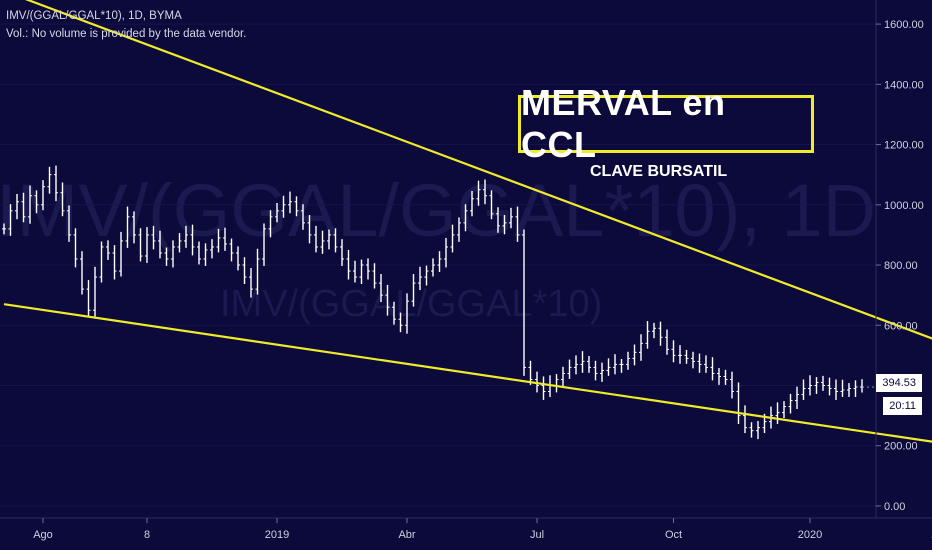  What do you see at coordinates (810, 535) in the screenshot?
I see `x-tick-label: 2020` at bounding box center [810, 535].